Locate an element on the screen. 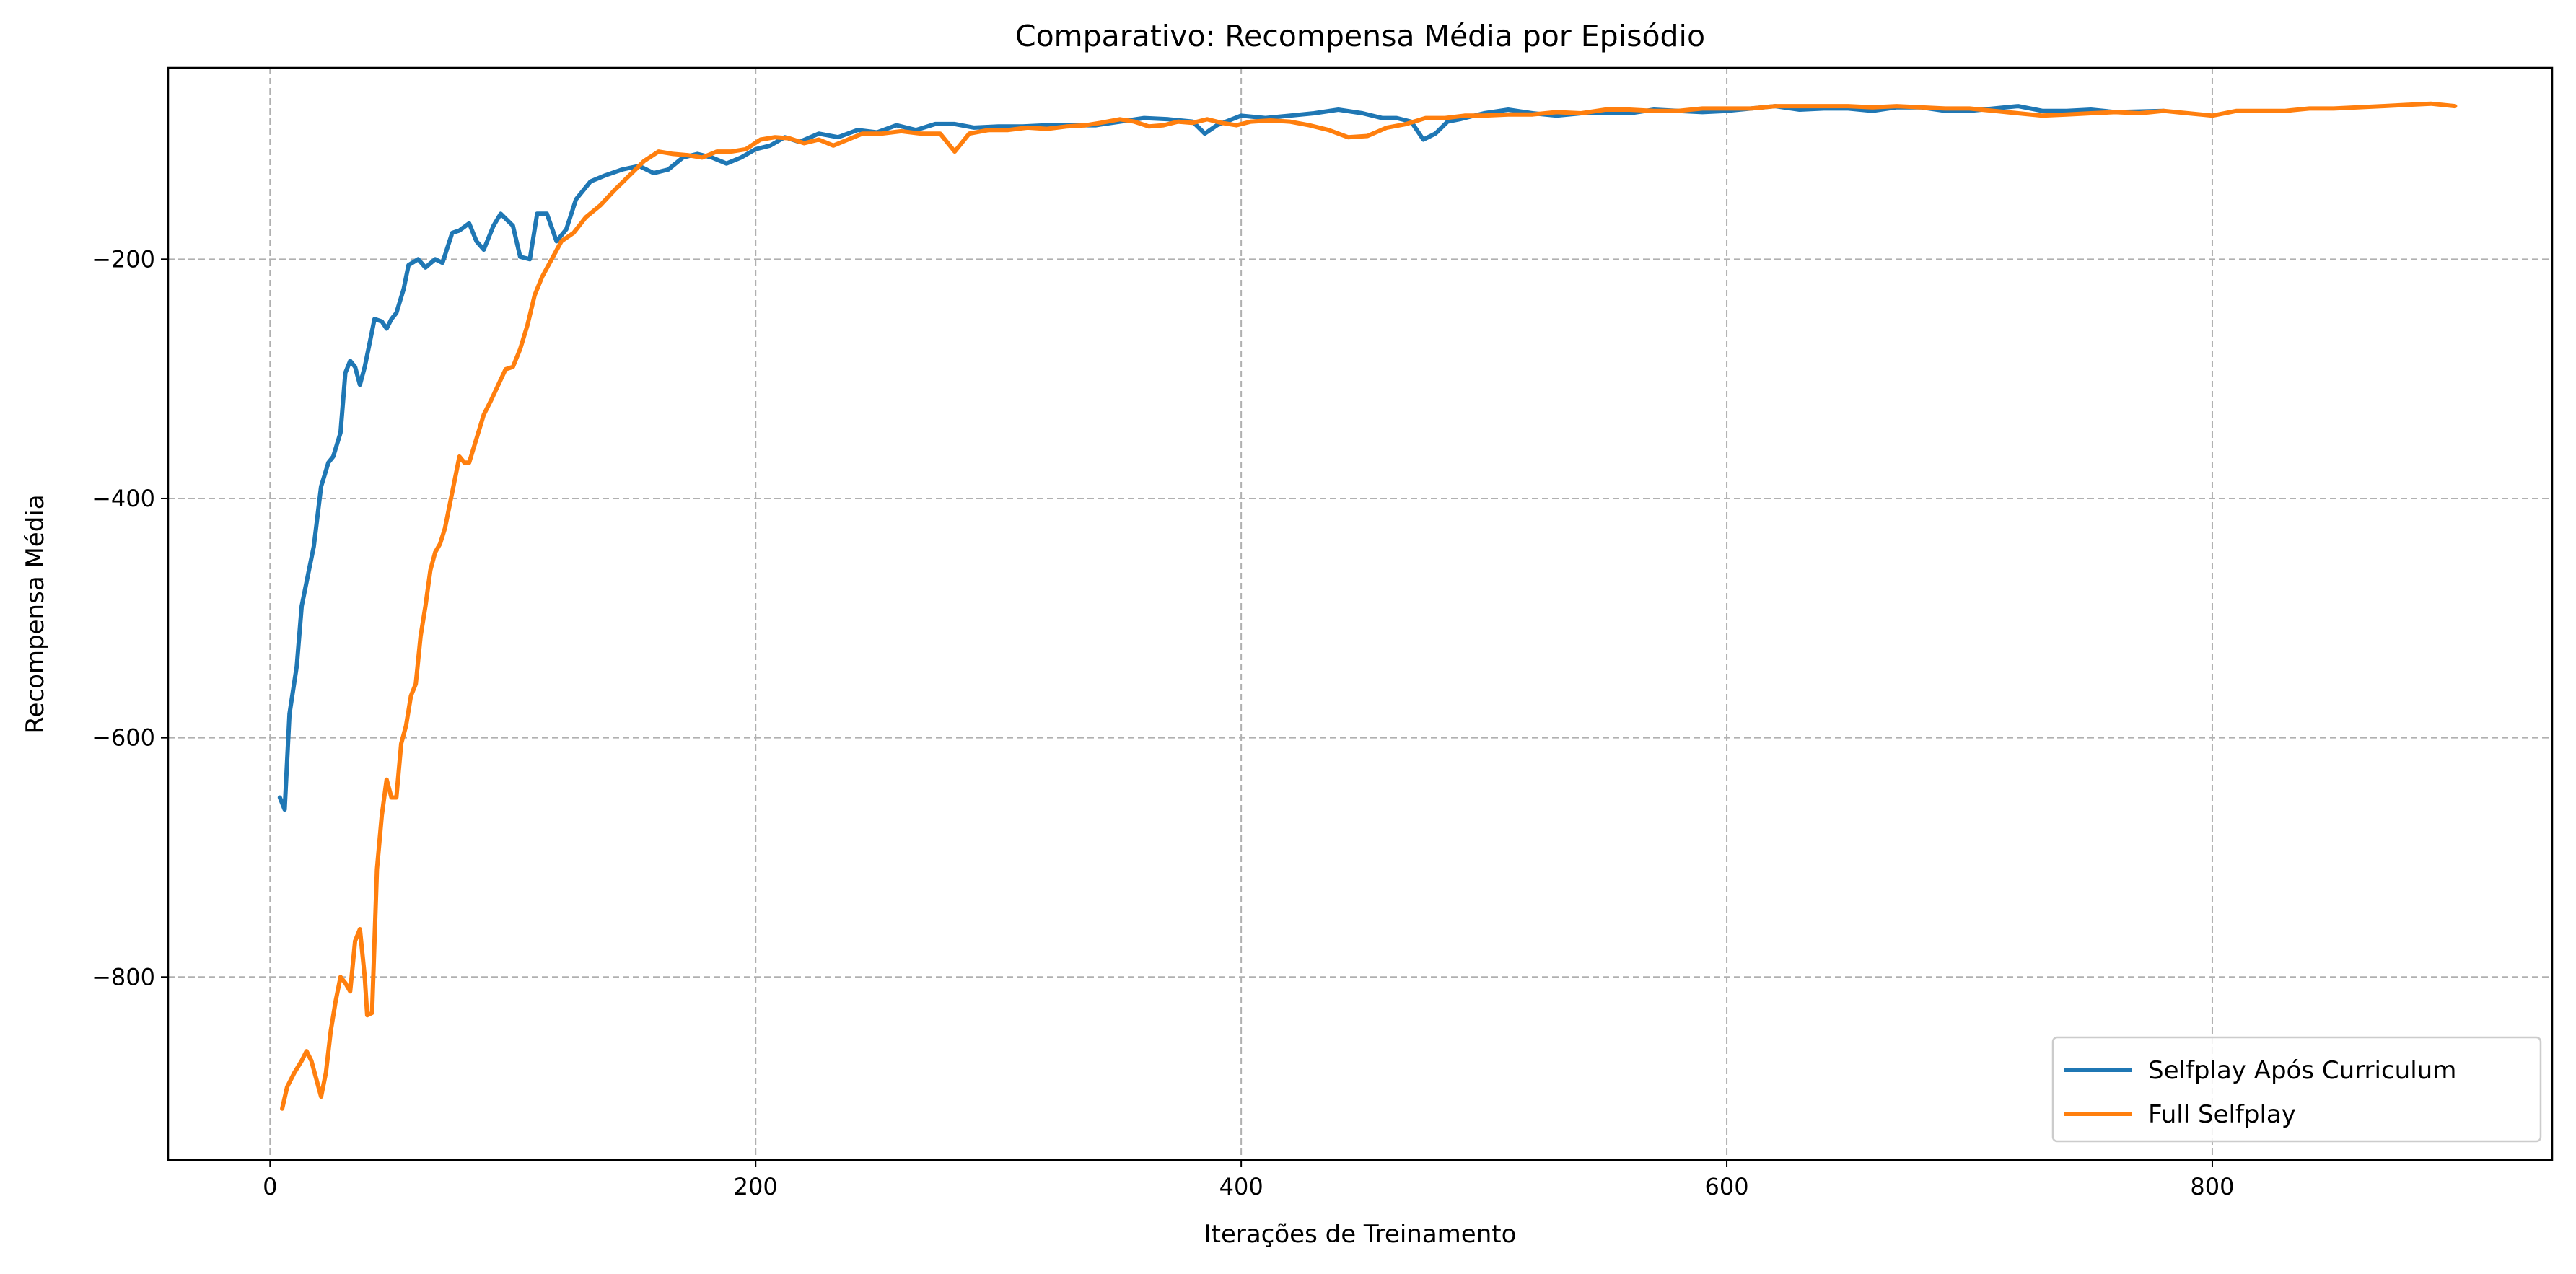 This screenshot has height=1274, width=2576. legend-label-selfplay-apos-curriculum: Selfplay Após Curriculum is located at coordinates (2302, 1071).